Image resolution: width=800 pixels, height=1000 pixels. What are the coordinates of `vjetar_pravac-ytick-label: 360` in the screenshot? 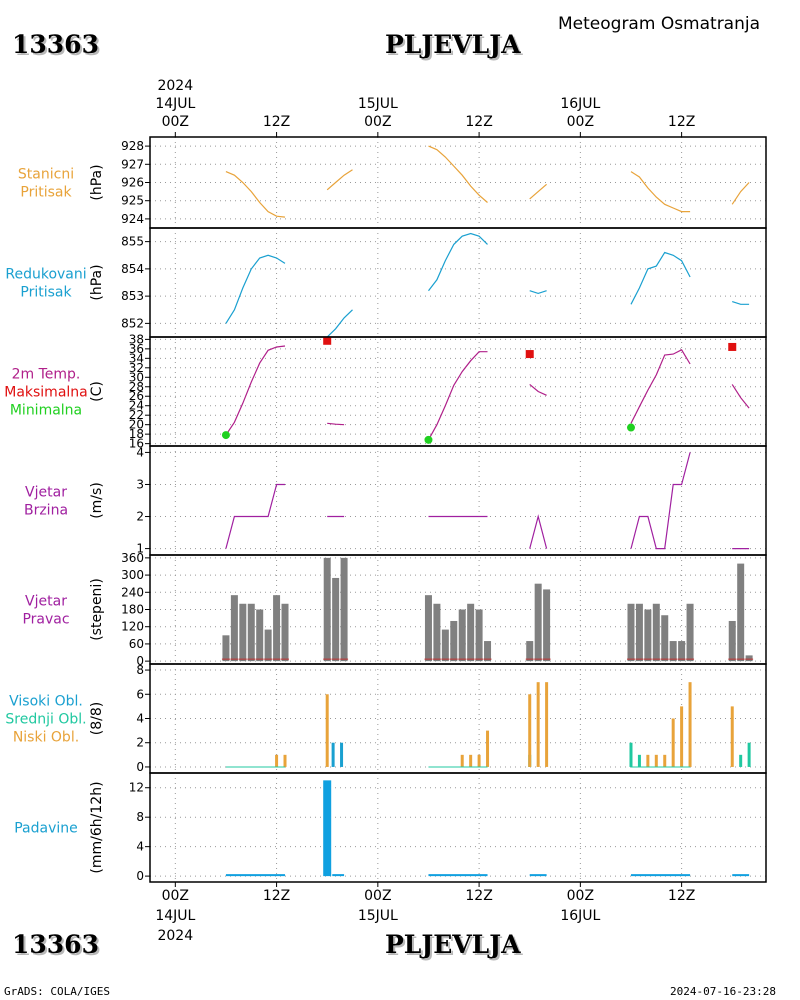 It's located at (132, 558).